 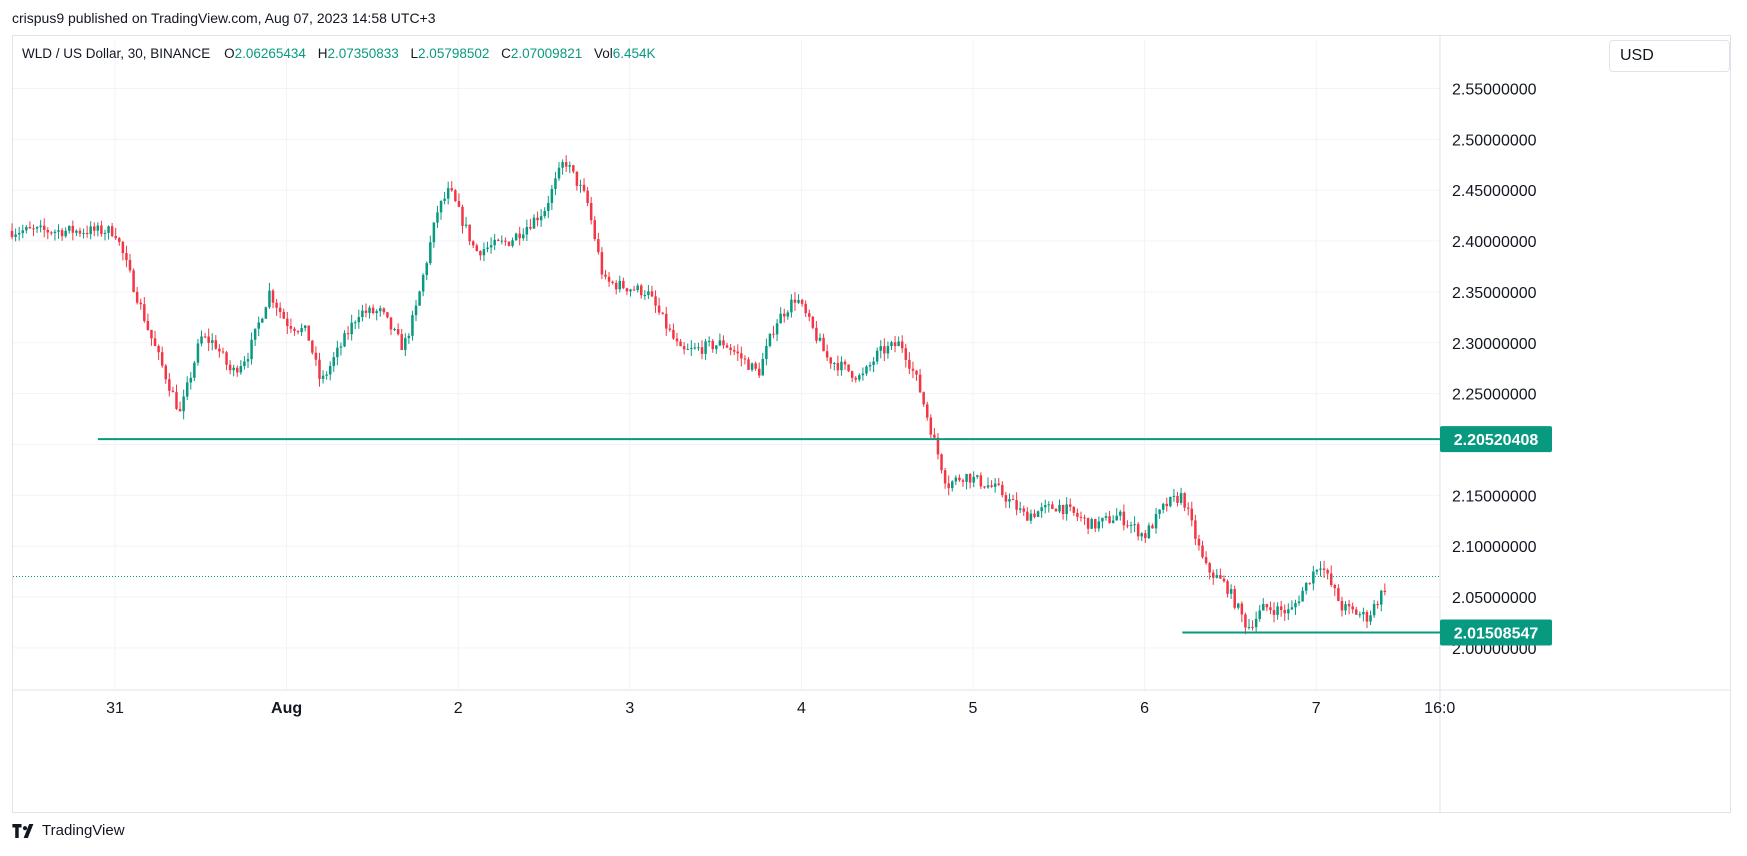 I want to click on x-tick-label: 31, so click(x=115, y=708).